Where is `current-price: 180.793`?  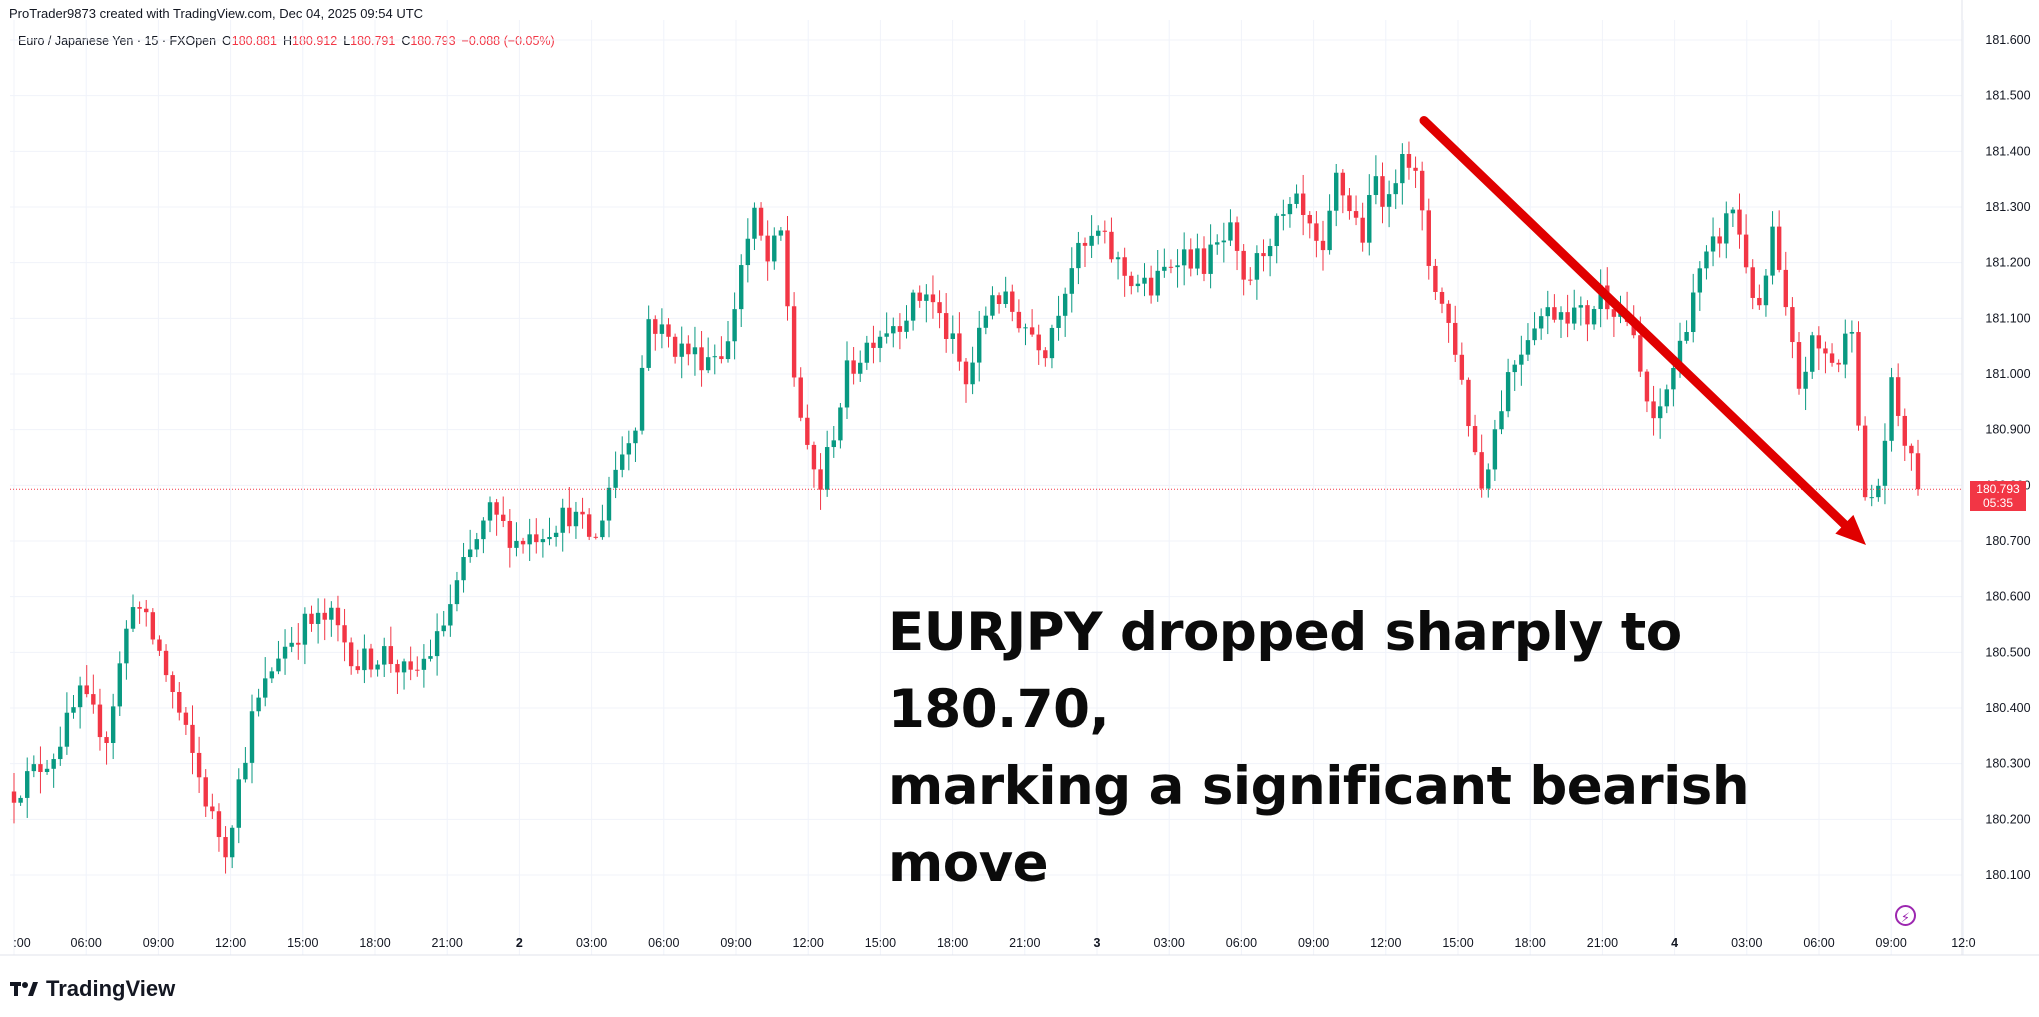 current-price: 180.793 is located at coordinates (1998, 489).